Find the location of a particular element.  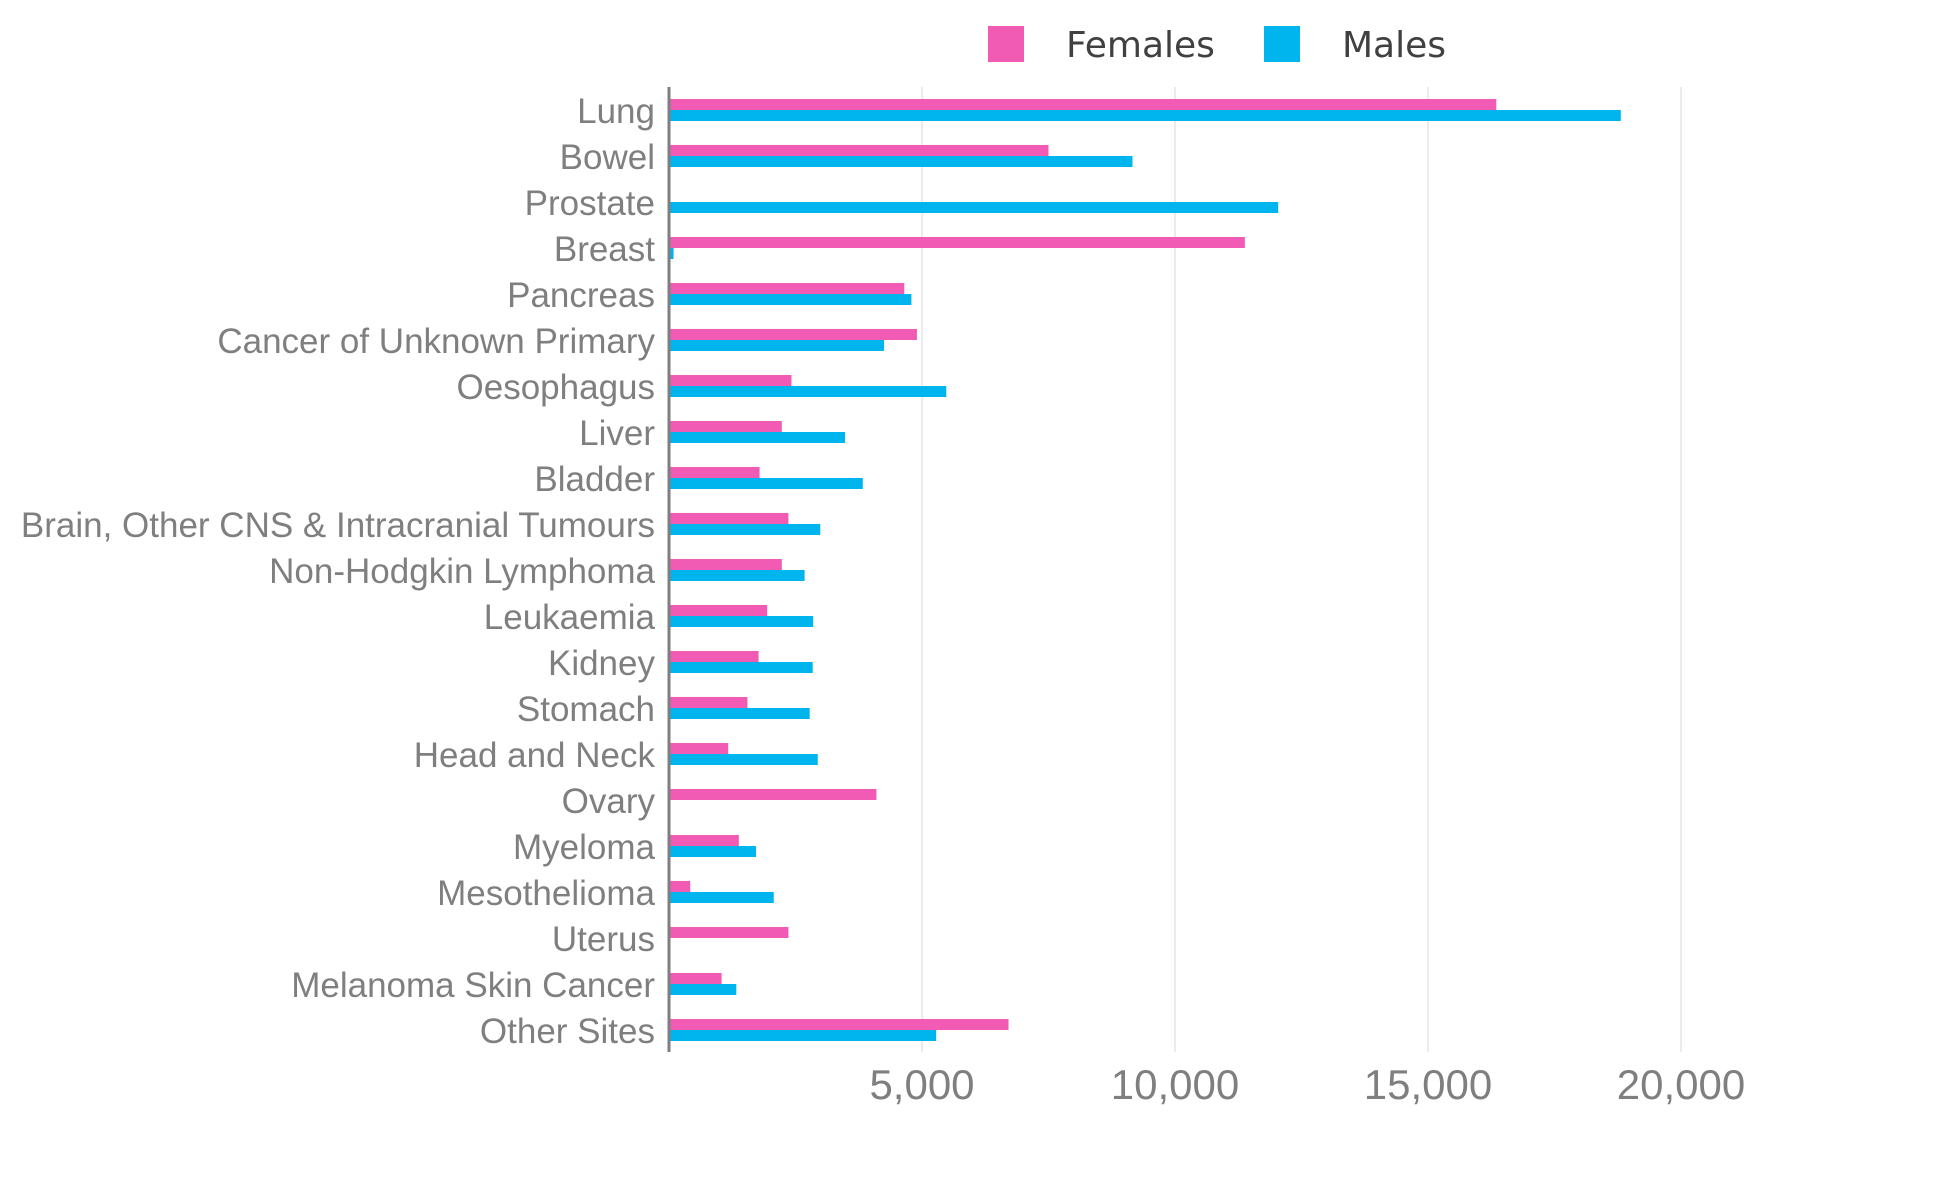

bar-females-uterus is located at coordinates (729, 932).